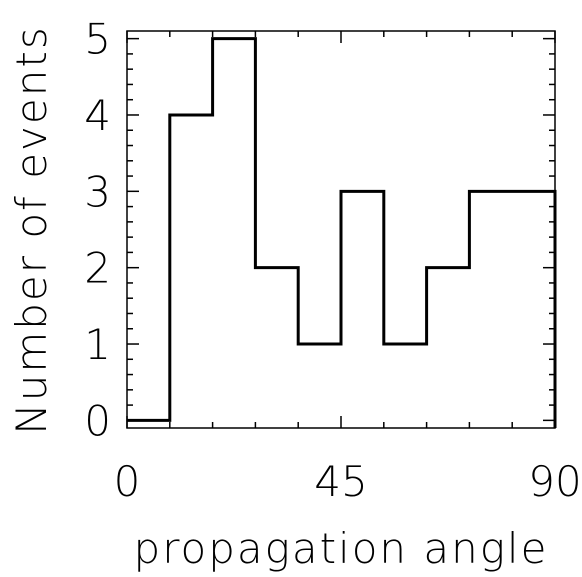 This screenshot has height=577, width=582. What do you see at coordinates (97, 420) in the screenshot?
I see `y-tick-label: 0` at bounding box center [97, 420].